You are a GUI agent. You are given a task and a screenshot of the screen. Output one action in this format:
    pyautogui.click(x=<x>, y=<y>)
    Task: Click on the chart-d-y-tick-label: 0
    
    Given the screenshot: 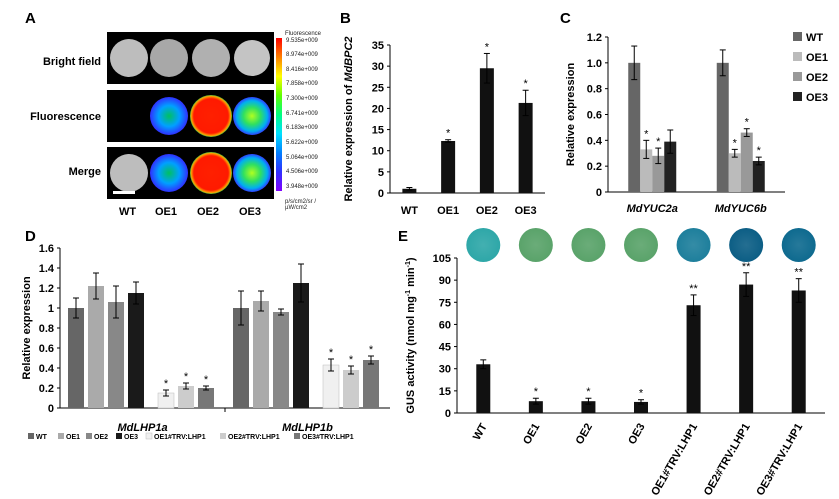 What is the action you would take?
    pyautogui.click(x=51, y=409)
    